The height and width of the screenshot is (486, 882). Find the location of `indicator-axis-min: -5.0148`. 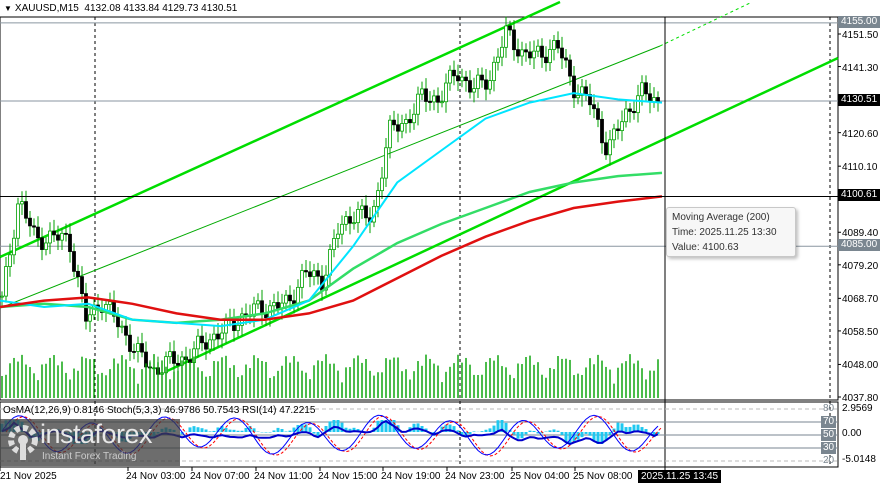

indicator-axis-min: -5.0148 is located at coordinates (859, 459).